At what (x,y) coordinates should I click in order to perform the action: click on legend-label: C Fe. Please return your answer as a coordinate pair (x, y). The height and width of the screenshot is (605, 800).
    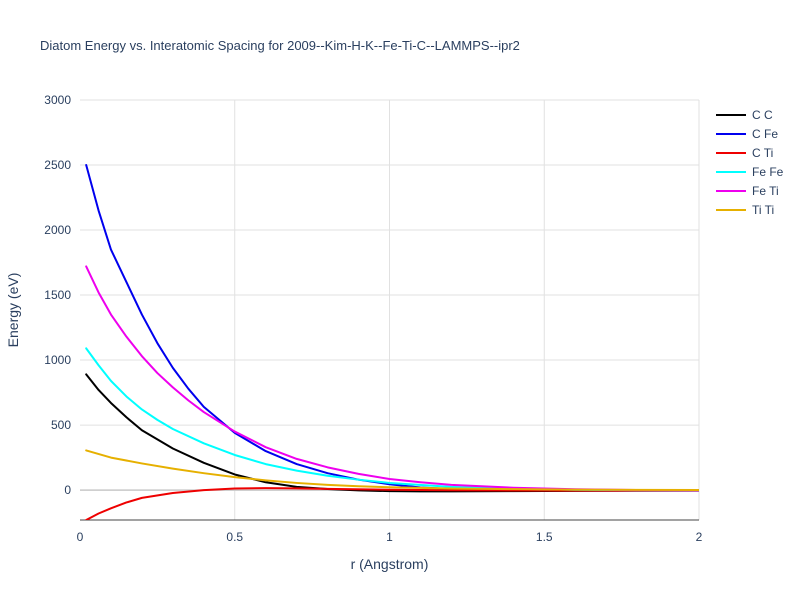
    Looking at the image, I should click on (765, 134).